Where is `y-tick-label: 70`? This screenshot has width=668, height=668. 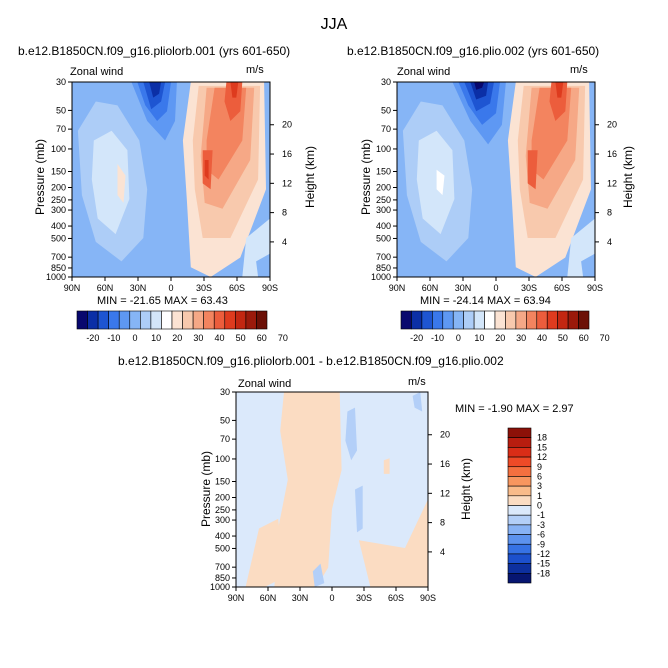
y-tick-label: 70 is located at coordinates (61, 129).